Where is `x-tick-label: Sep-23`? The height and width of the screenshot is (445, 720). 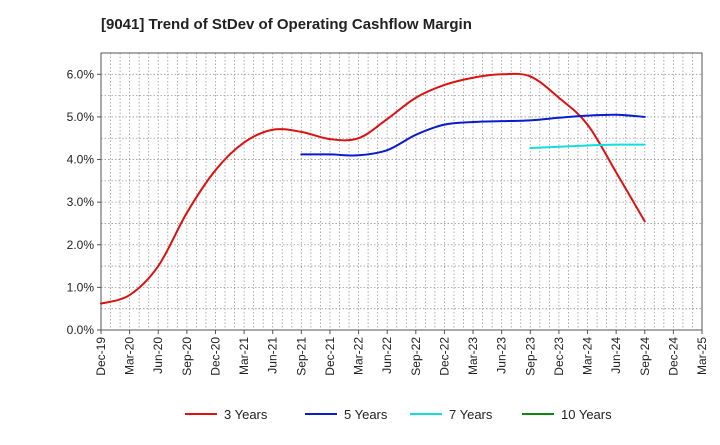 x-tick-label: Sep-23 is located at coordinates (530, 356).